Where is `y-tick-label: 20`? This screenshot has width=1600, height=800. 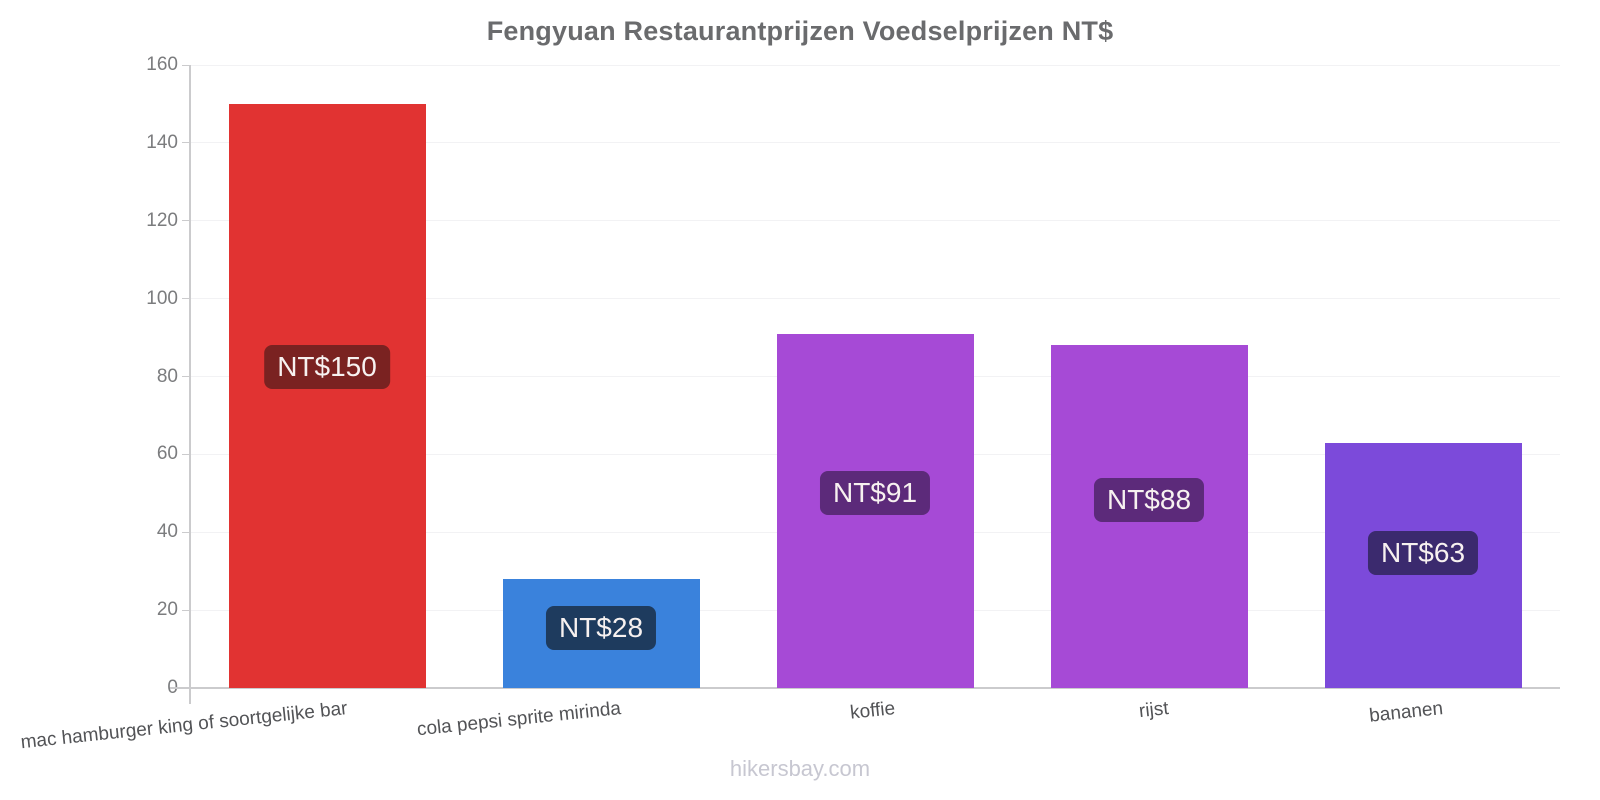
y-tick-label: 20 is located at coordinates (167, 610).